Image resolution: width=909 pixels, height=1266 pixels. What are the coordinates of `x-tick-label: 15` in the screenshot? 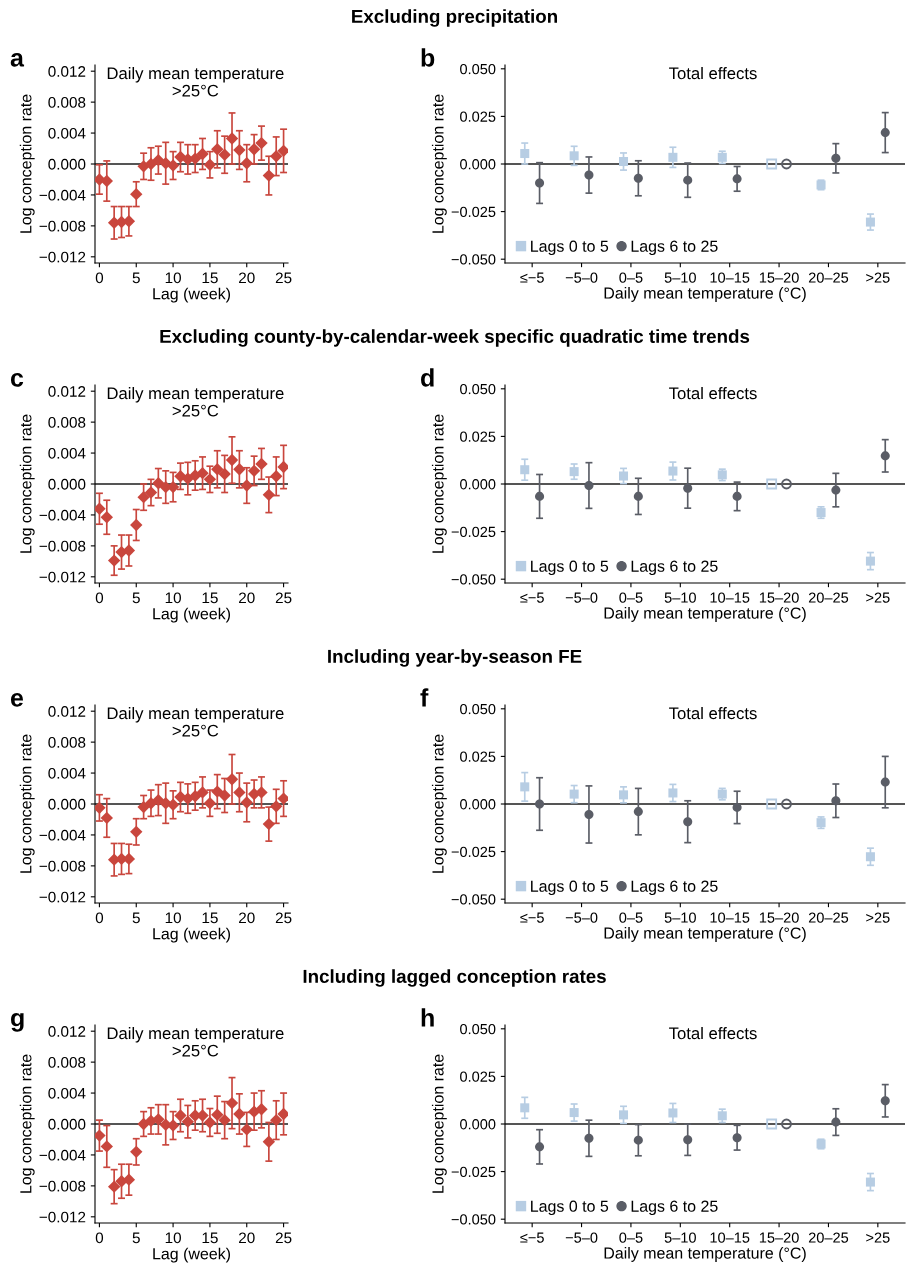 It's located at (210, 918).